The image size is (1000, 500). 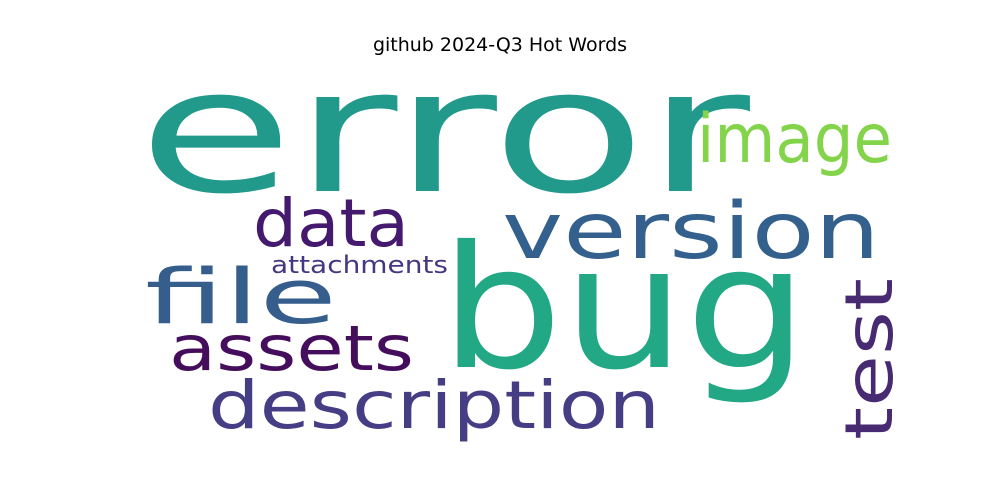 What do you see at coordinates (624, 309) in the screenshot?
I see `word-bug: bug` at bounding box center [624, 309].